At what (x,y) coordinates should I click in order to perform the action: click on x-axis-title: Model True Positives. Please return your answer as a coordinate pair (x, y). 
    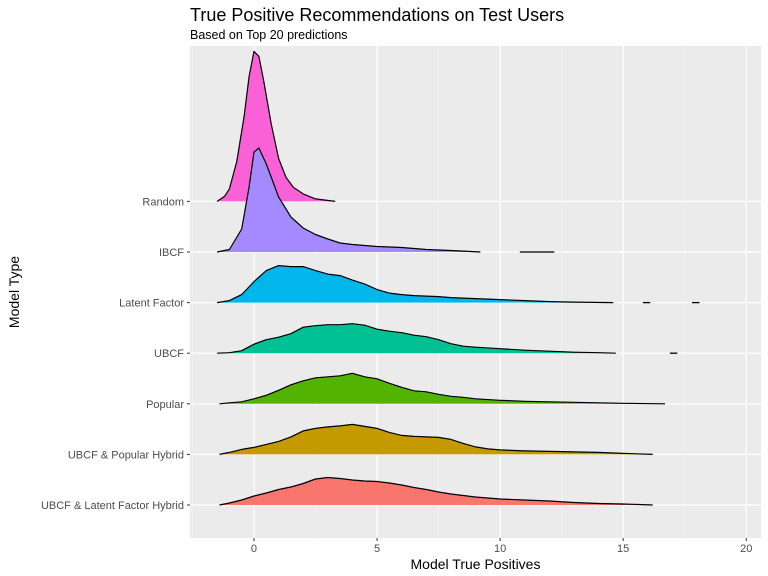
    Looking at the image, I should click on (476, 564).